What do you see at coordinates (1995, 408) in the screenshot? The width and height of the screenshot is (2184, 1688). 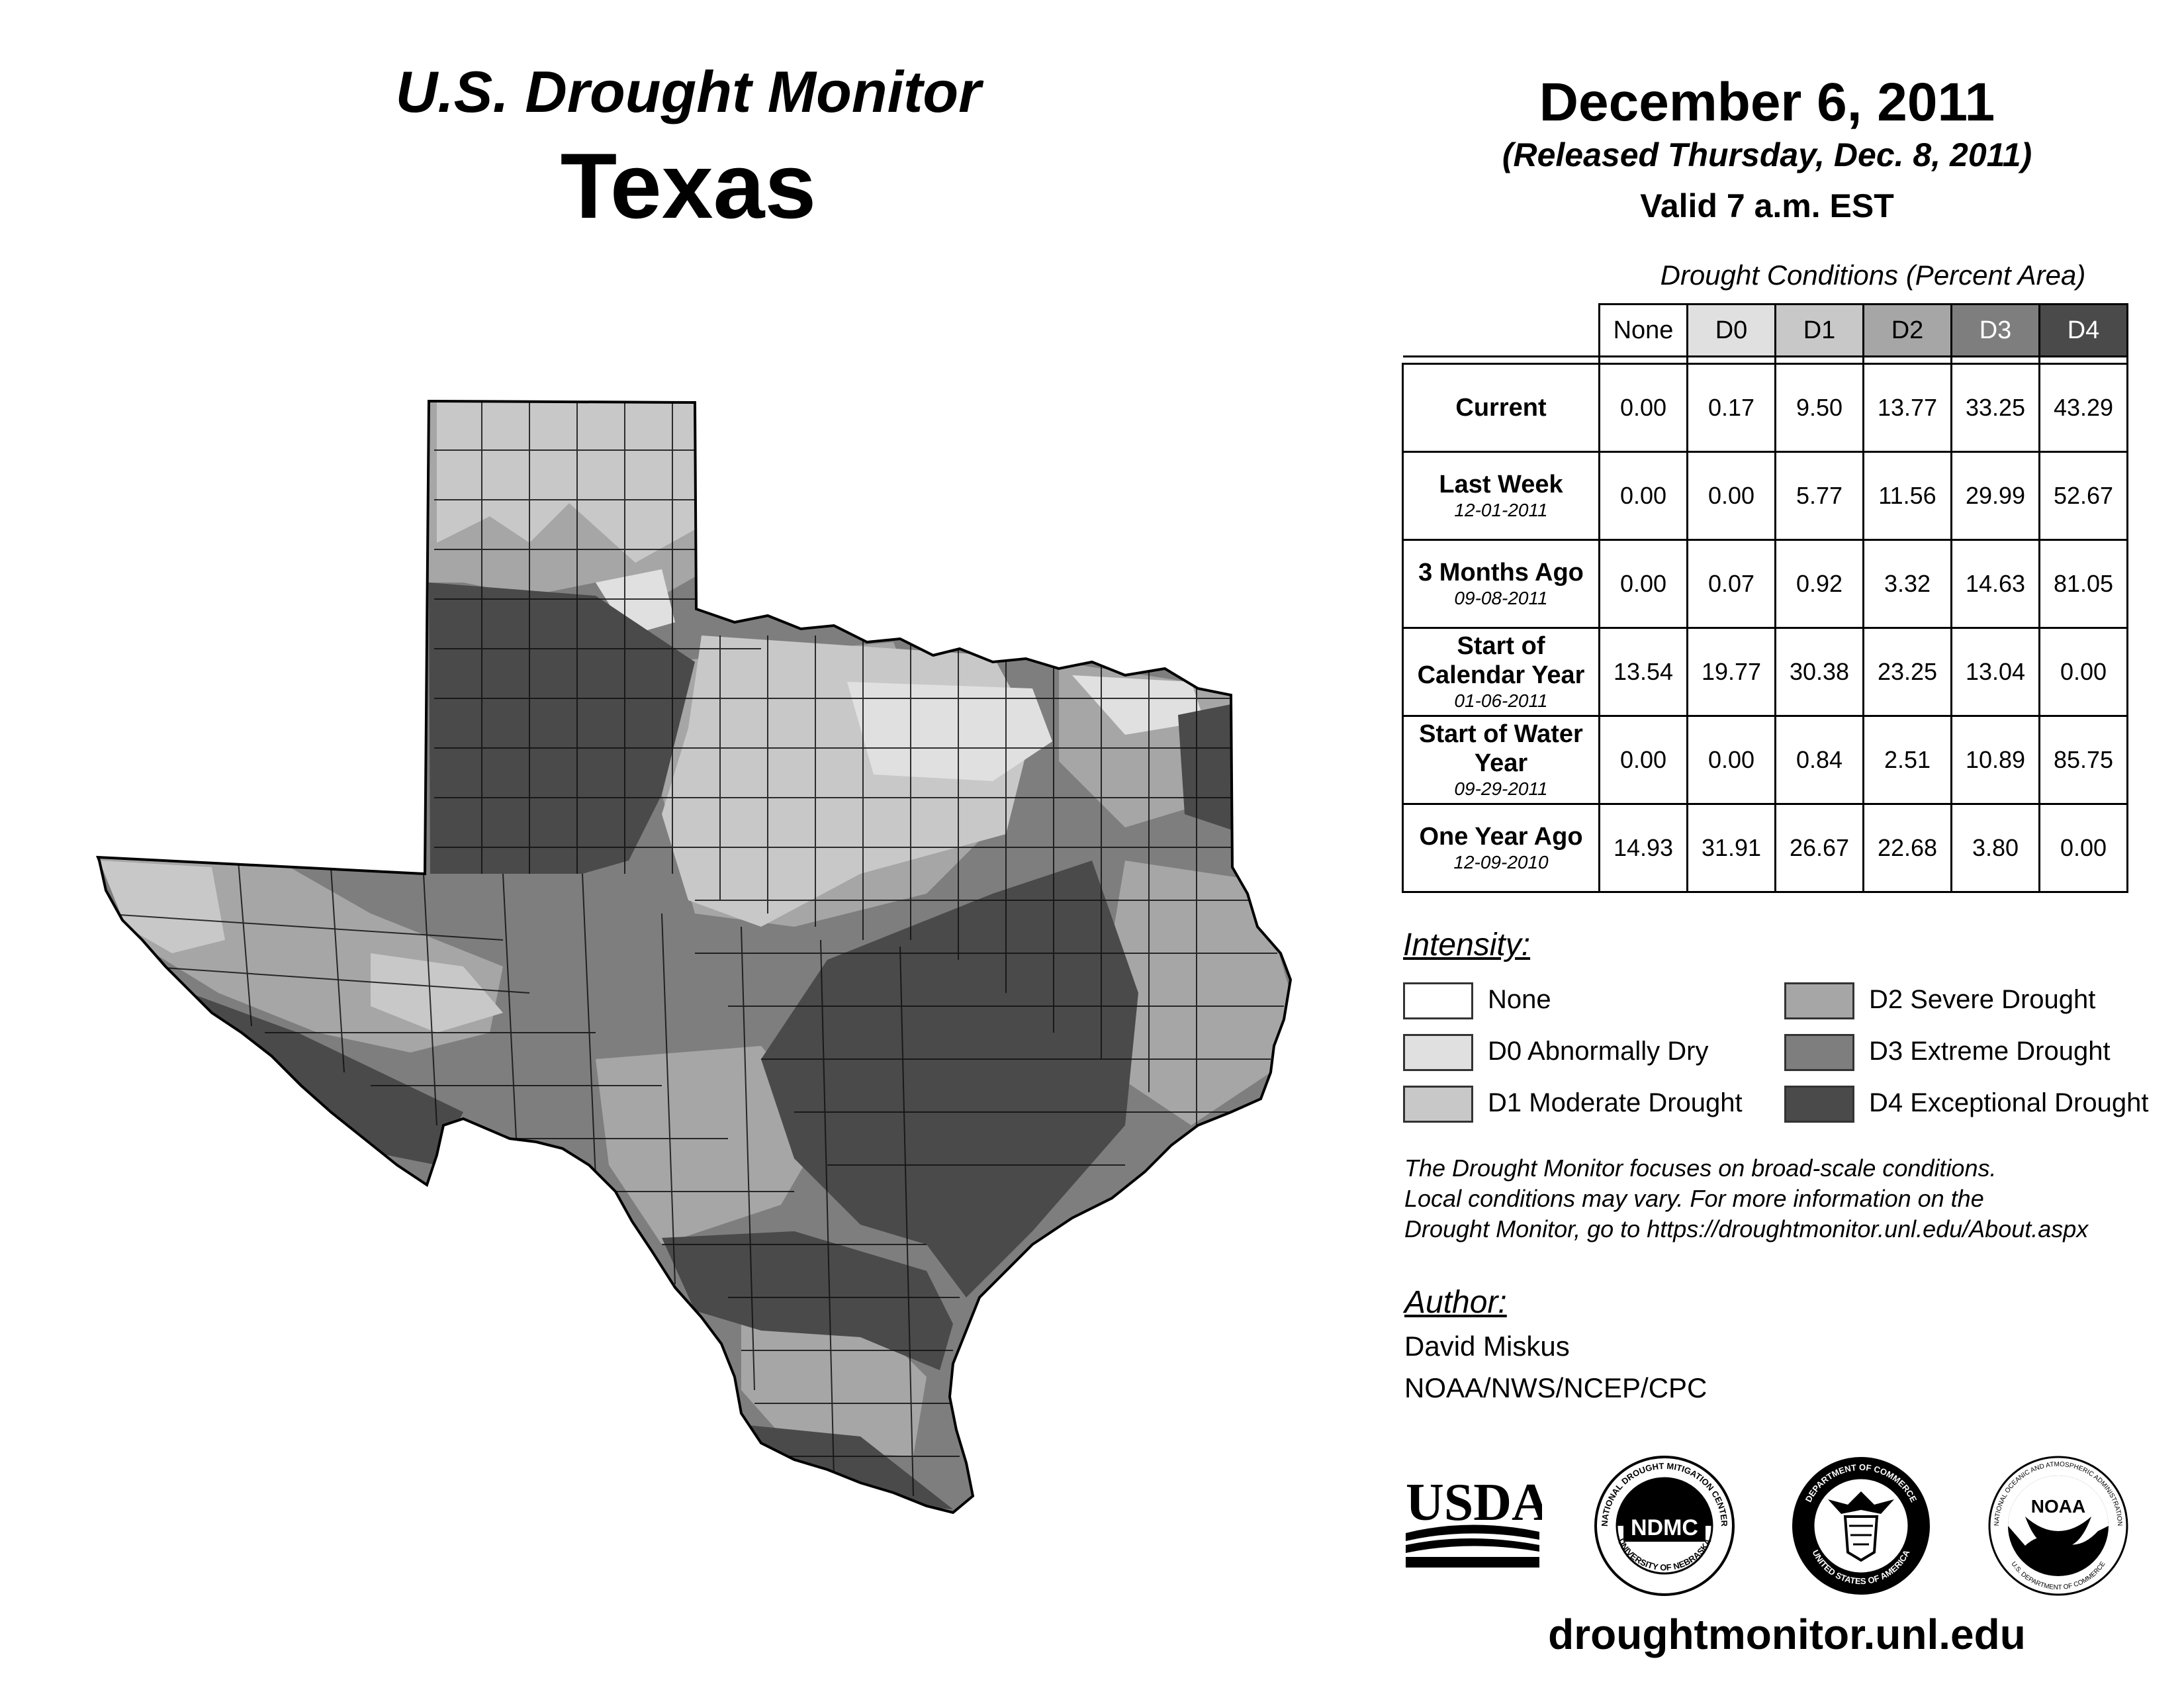 I see `table-cell: 33.25` at bounding box center [1995, 408].